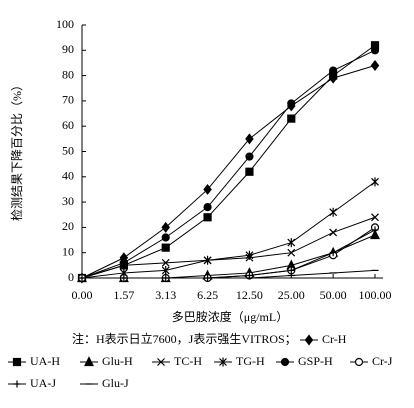 The width and height of the screenshot is (414, 408). What do you see at coordinates (82, 295) in the screenshot?
I see `x-tick-label: 0.00` at bounding box center [82, 295].